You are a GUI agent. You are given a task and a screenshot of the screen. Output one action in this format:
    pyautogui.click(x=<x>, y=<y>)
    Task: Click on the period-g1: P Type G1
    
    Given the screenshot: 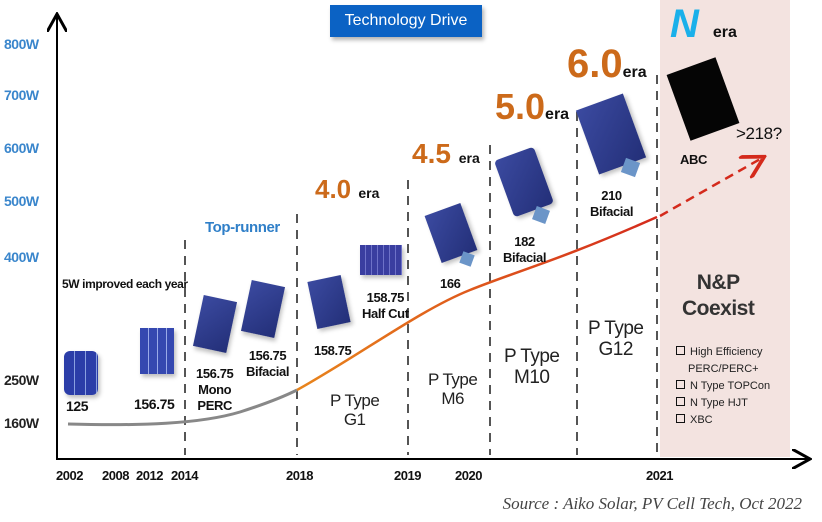 What is the action you would take?
    pyautogui.click(x=355, y=410)
    